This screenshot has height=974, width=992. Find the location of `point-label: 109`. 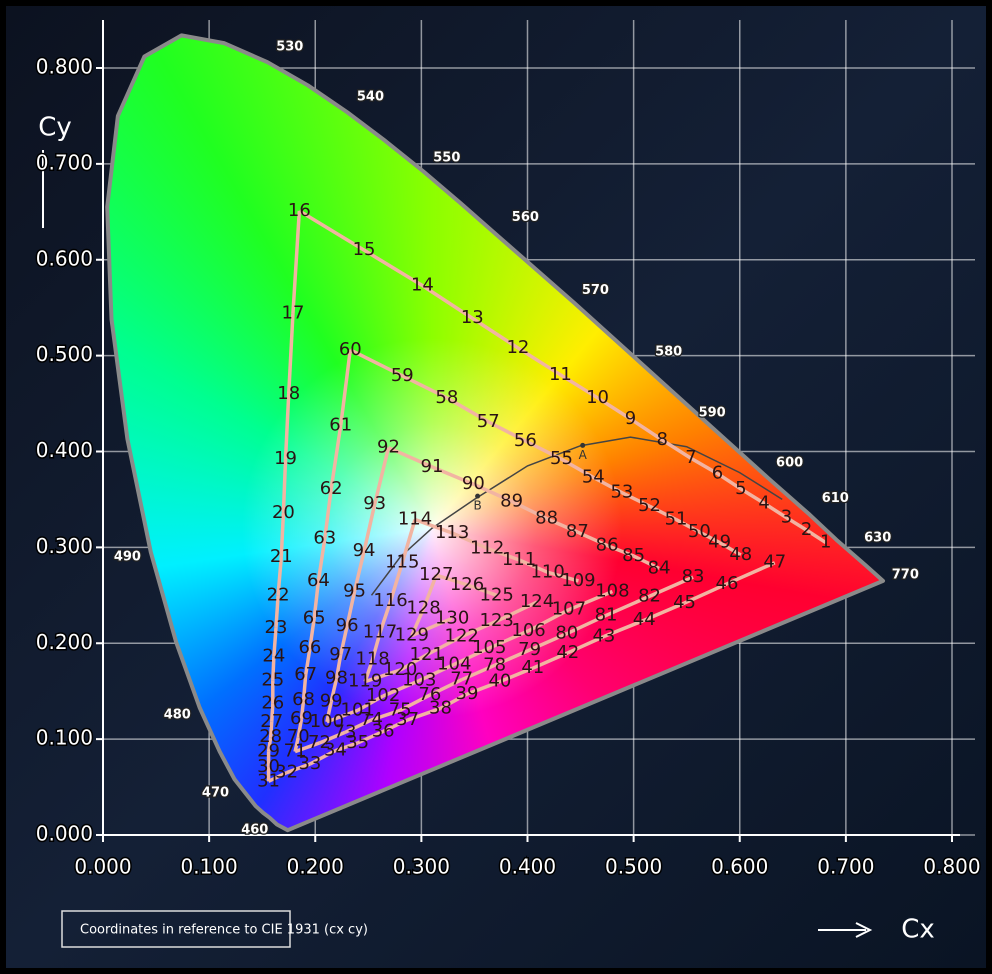

point-label: 109 is located at coordinates (578, 580).